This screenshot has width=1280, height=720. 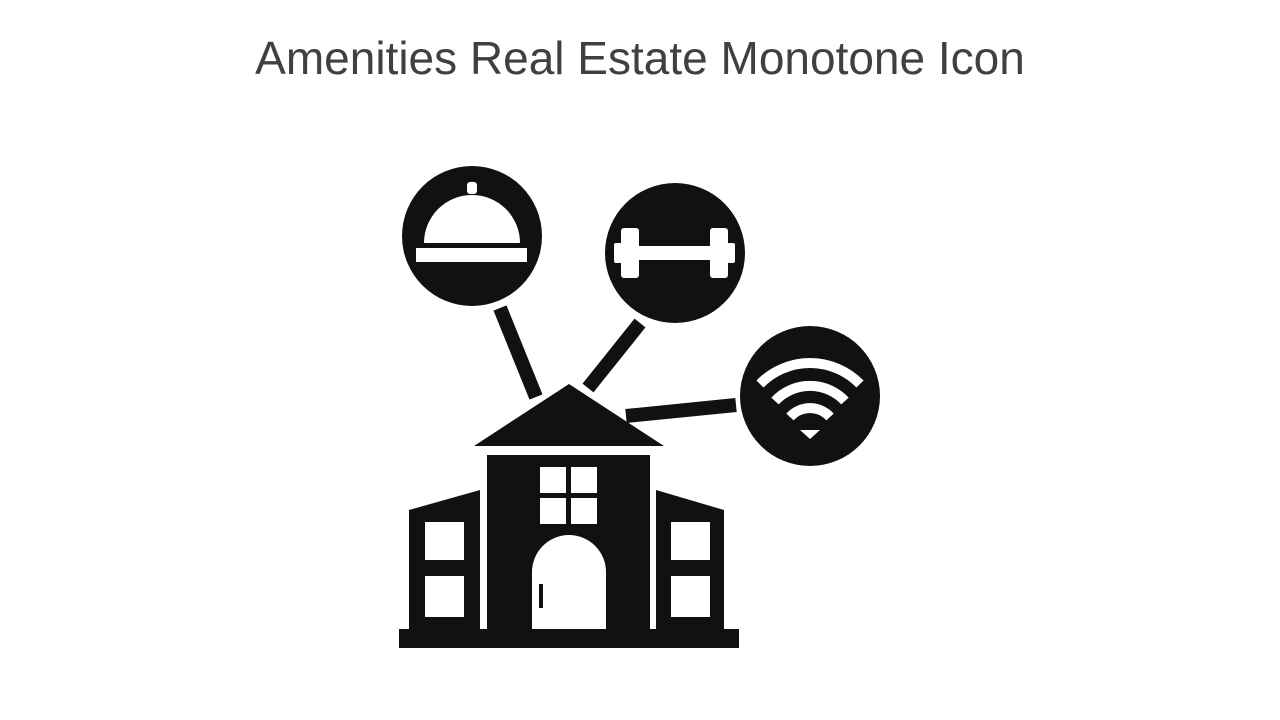 What do you see at coordinates (569, 638) in the screenshot?
I see `building-base` at bounding box center [569, 638].